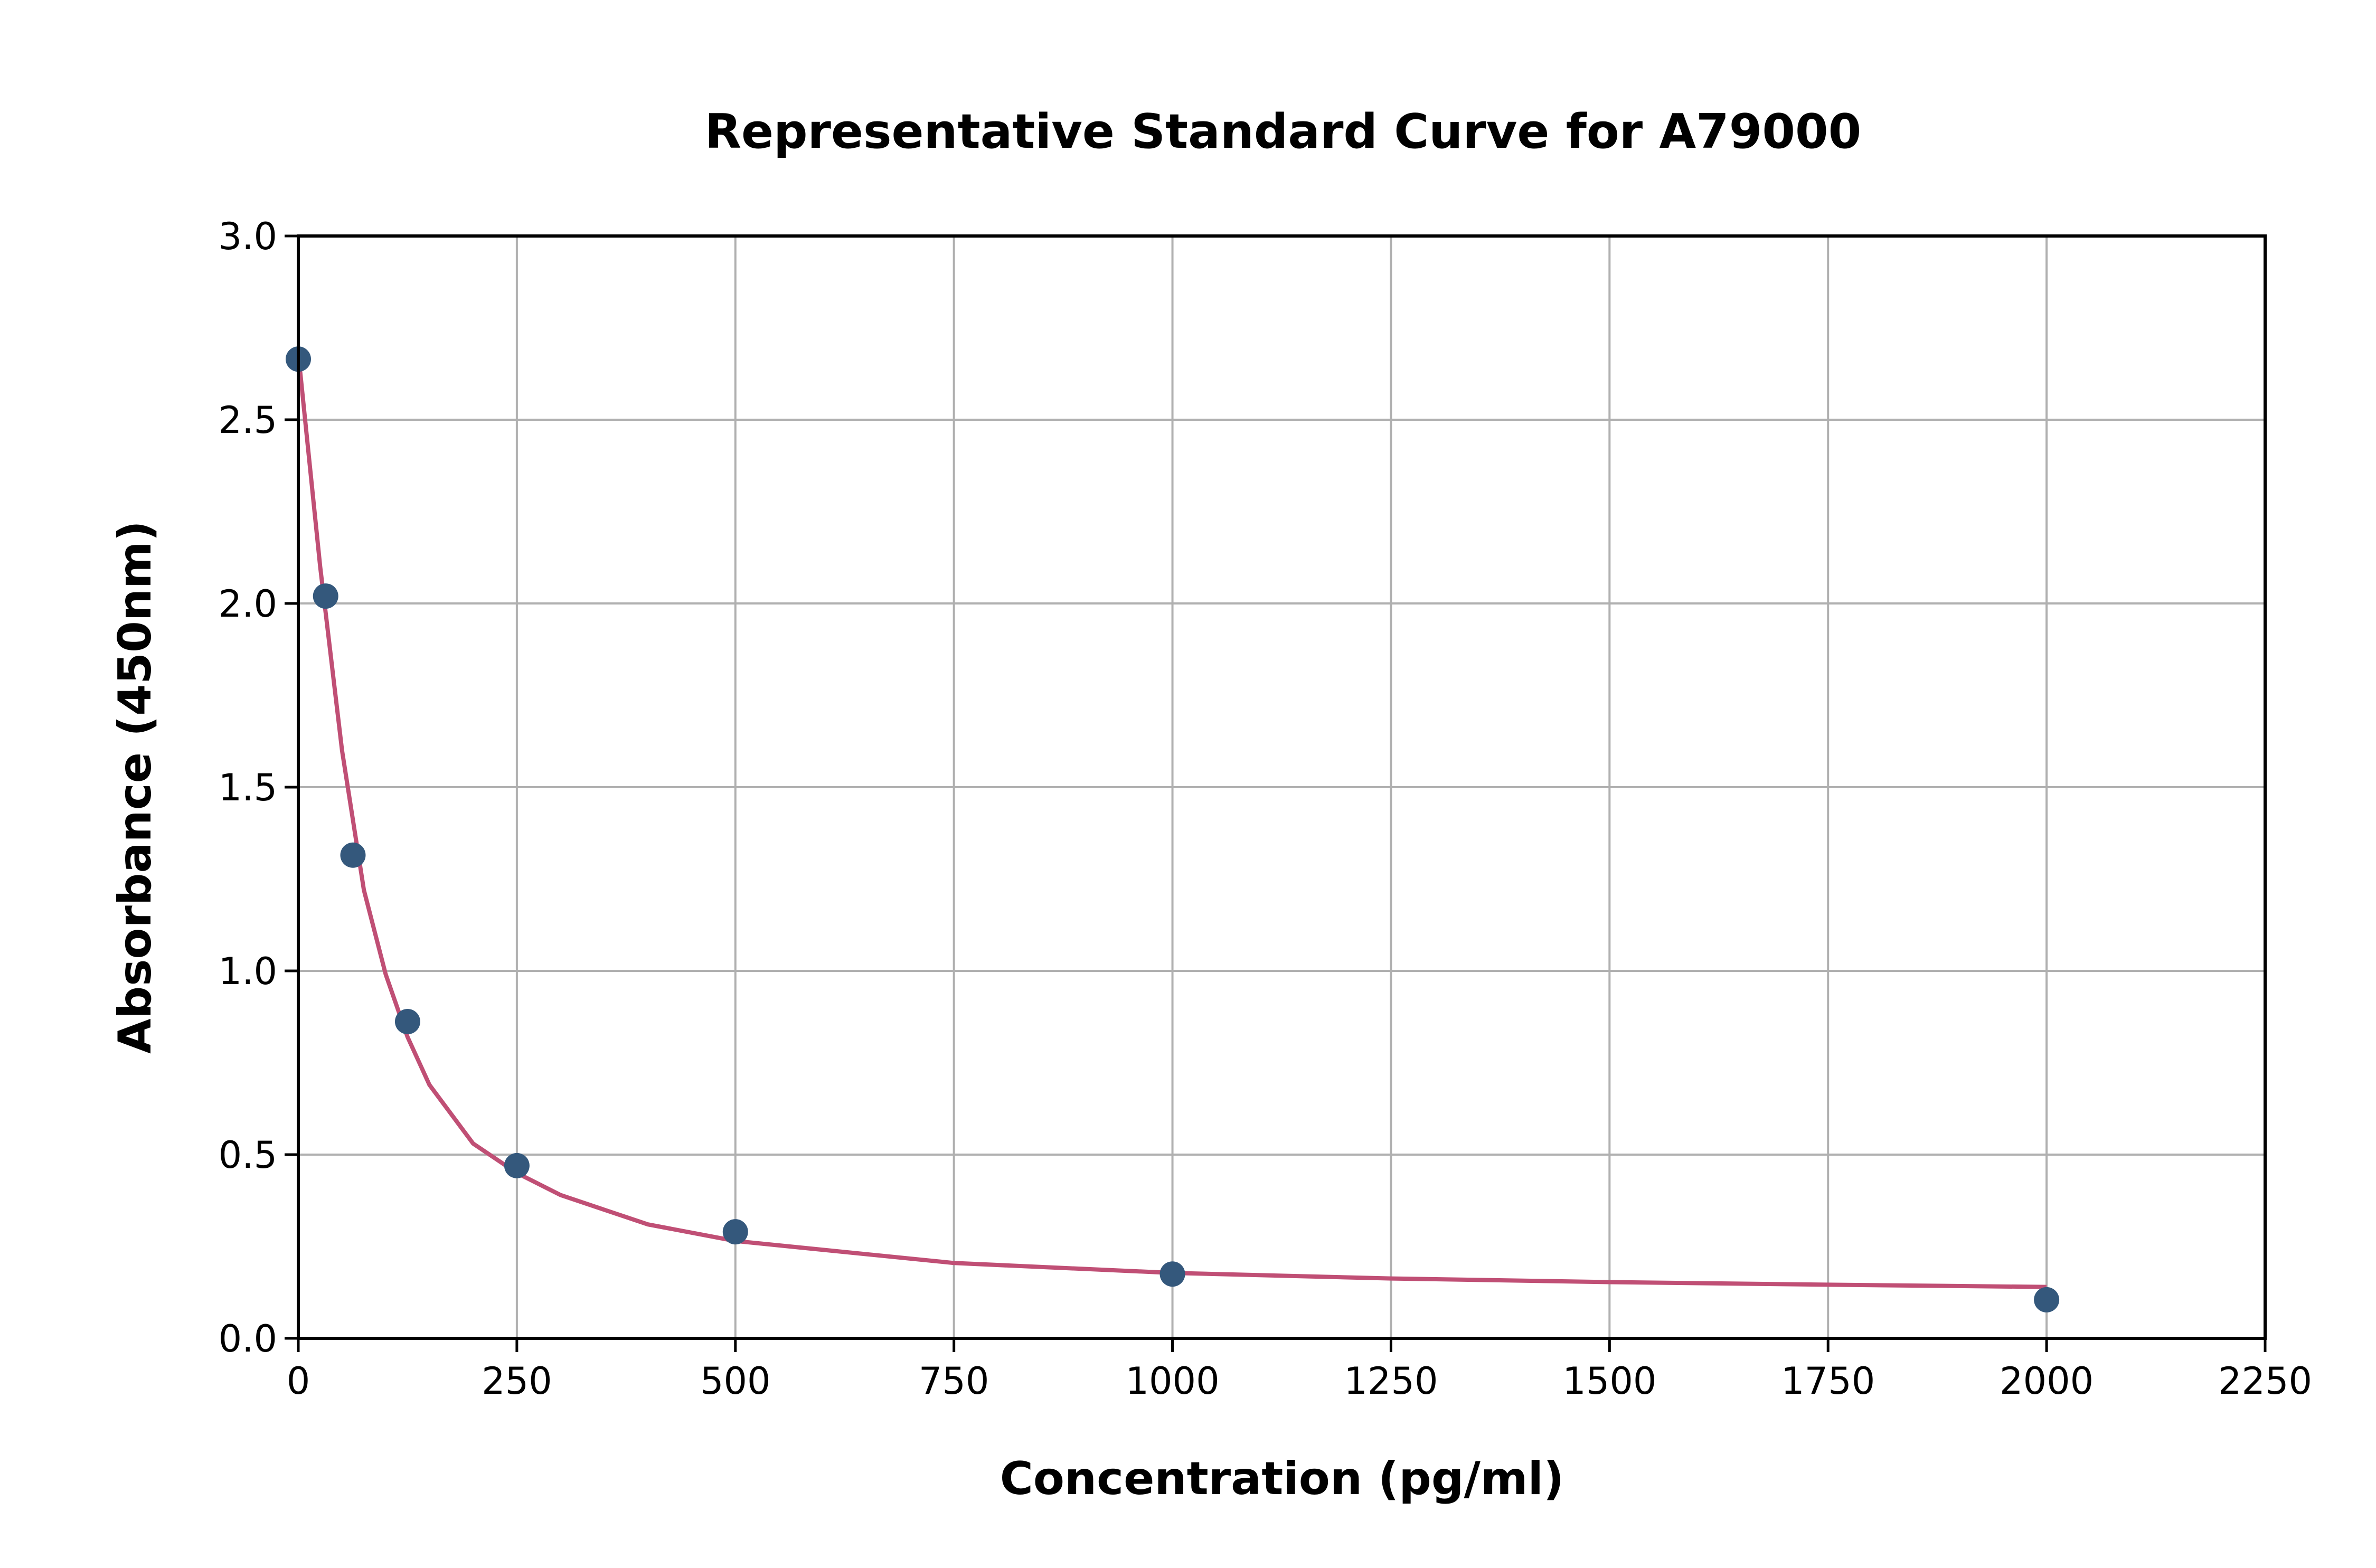 The image size is (2376, 1568). What do you see at coordinates (1282, 1479) in the screenshot?
I see `x-axis-label: Concentration (pg/ml)` at bounding box center [1282, 1479].